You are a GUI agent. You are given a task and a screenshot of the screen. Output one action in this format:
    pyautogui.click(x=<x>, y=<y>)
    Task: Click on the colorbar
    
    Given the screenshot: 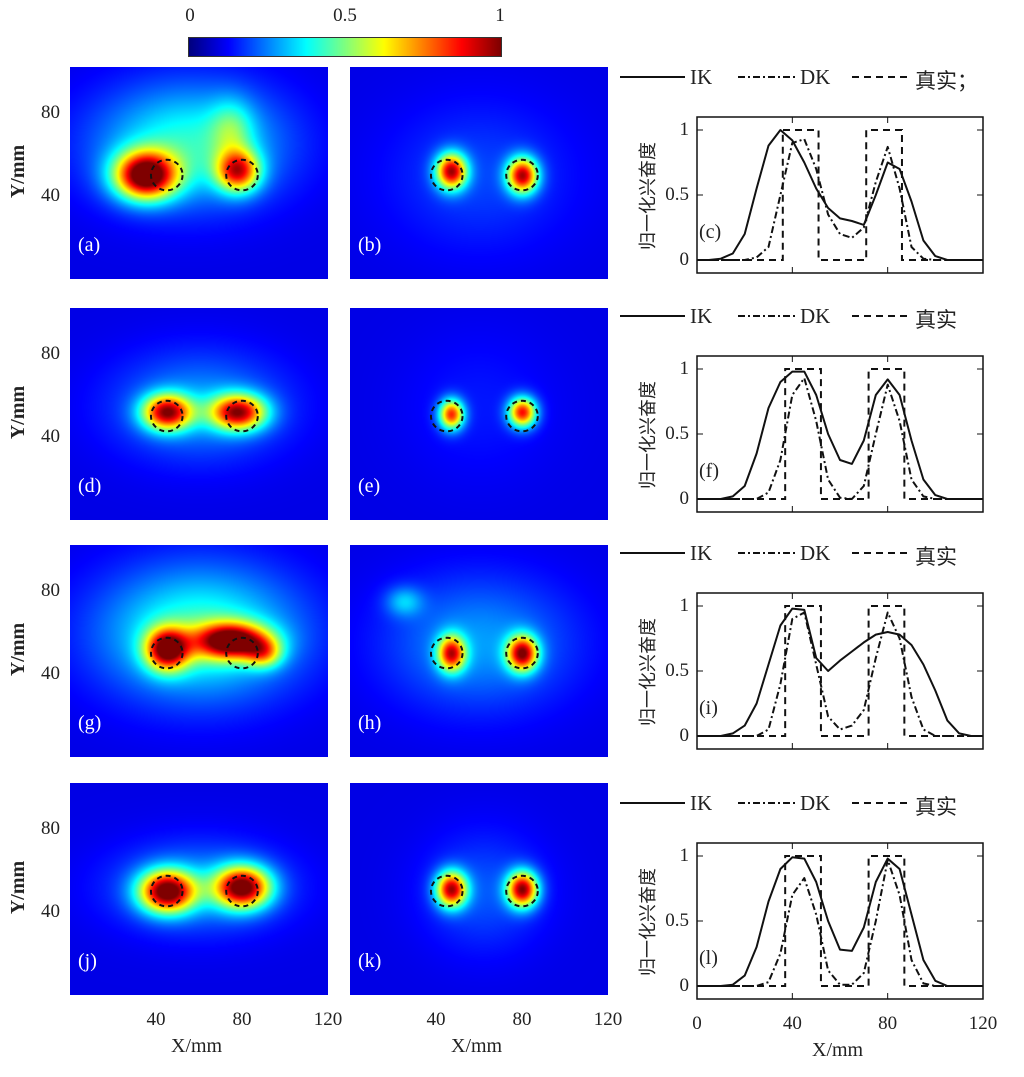 What is the action you would take?
    pyautogui.click(x=345, y=47)
    